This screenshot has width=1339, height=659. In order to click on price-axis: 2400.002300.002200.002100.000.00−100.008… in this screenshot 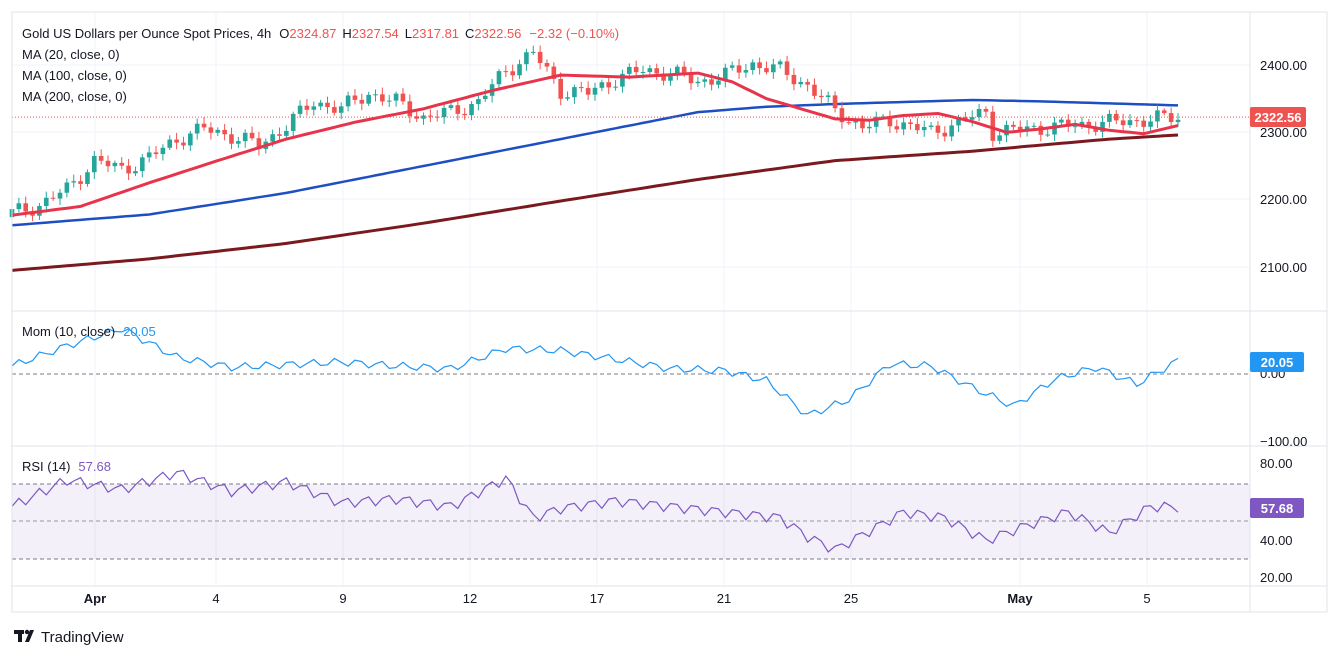, I will do `click(1283, 321)`.